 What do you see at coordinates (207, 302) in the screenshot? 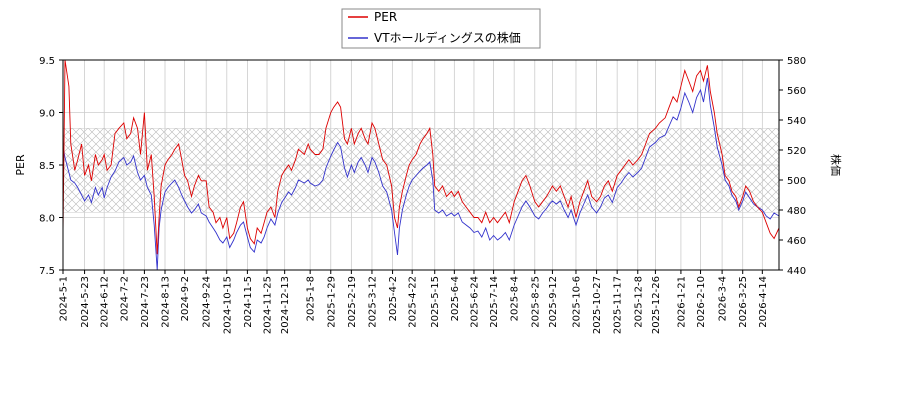
I see `x-tick-label: 2024-9-24` at bounding box center [207, 302].